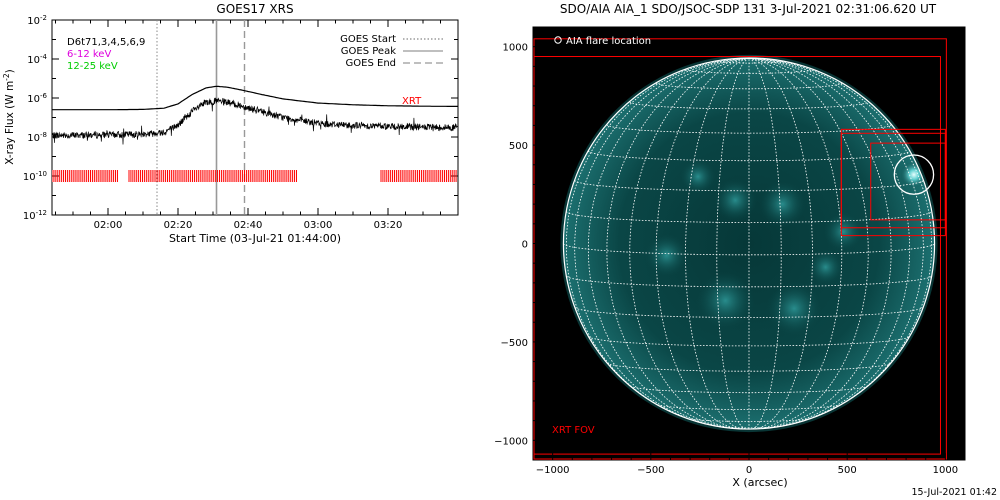  I want to click on flare-location-marker, so click(914, 174).